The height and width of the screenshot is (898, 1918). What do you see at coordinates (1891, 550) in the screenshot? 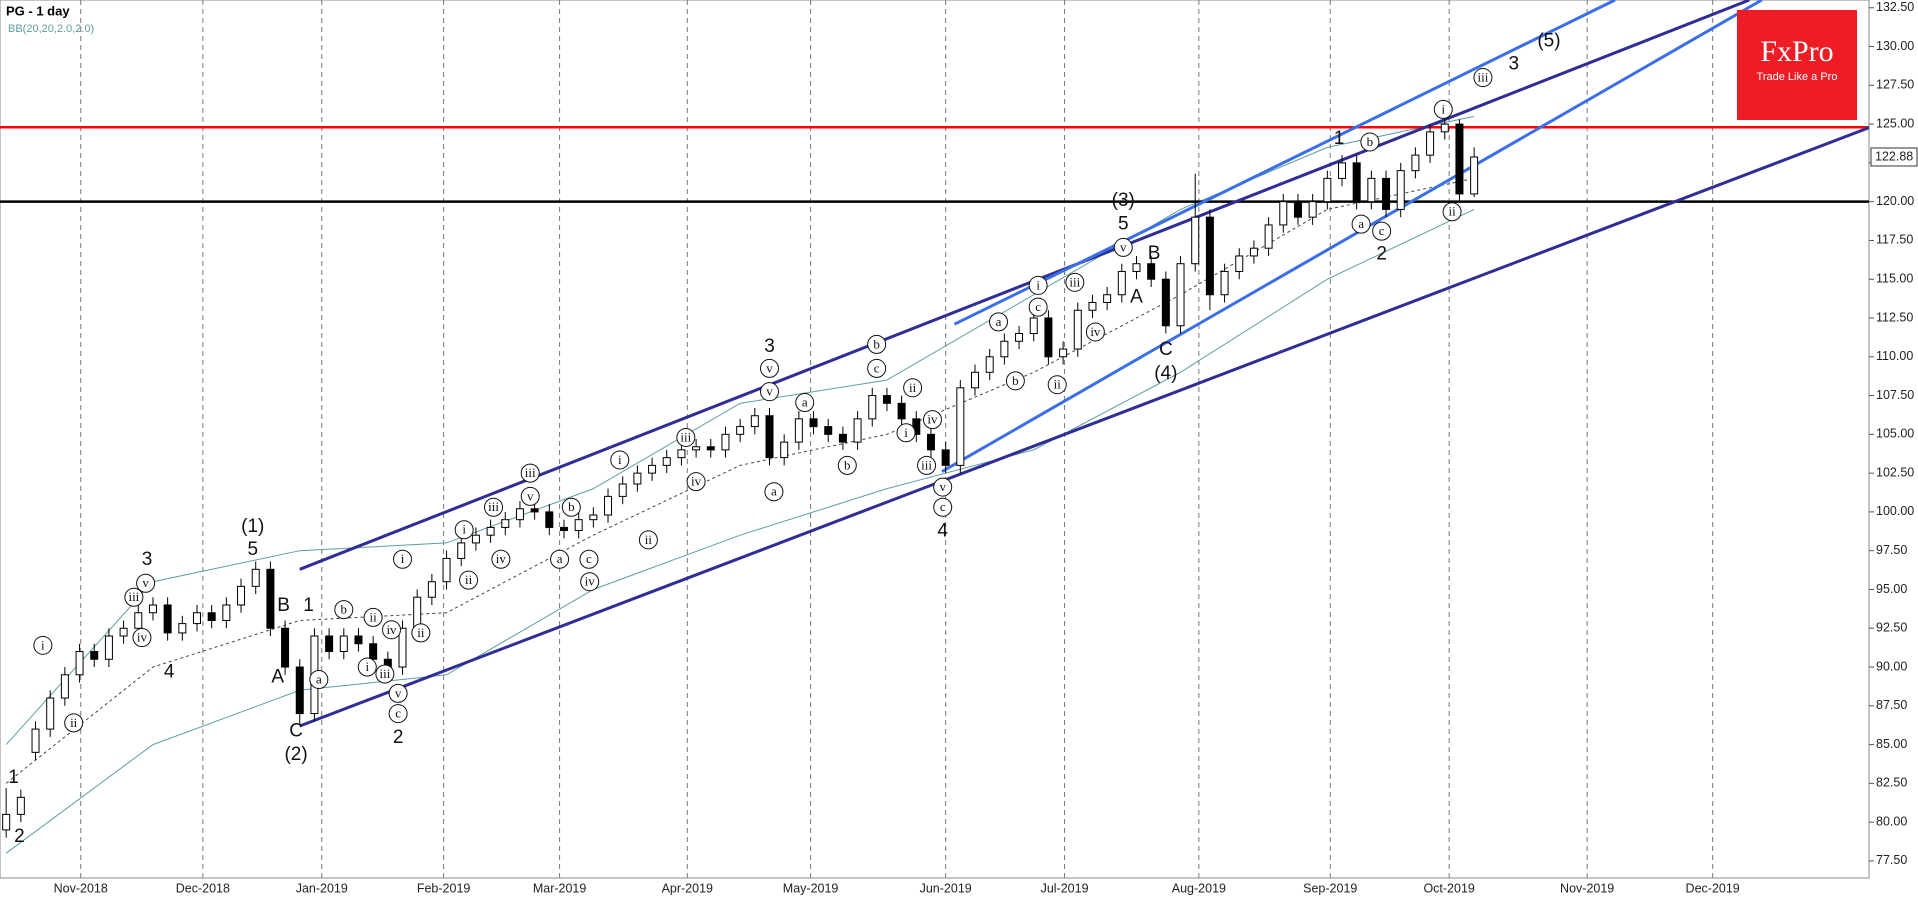
I see `y-tick-label: 97.50` at bounding box center [1891, 550].